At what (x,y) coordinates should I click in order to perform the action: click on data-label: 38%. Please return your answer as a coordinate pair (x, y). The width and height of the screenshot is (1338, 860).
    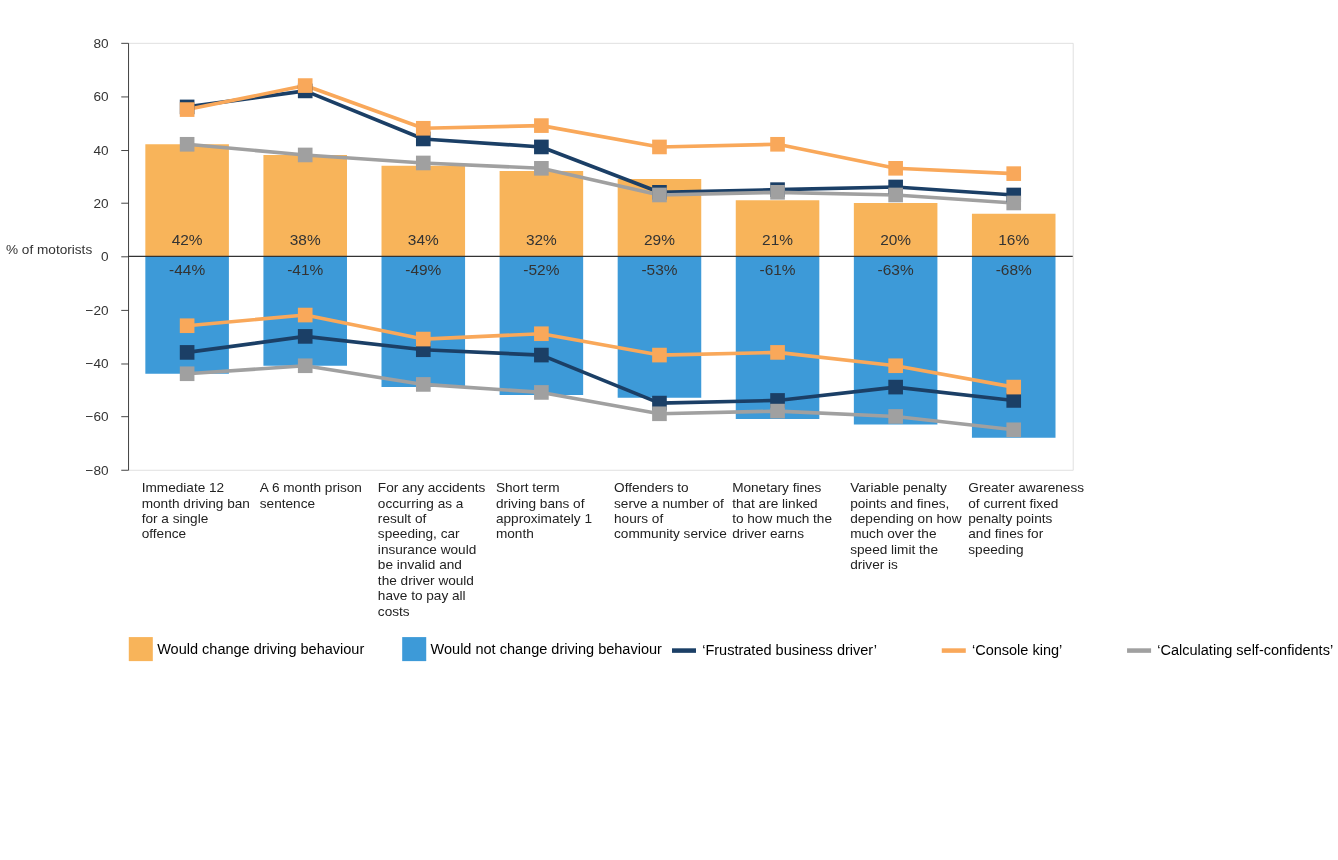
    Looking at the image, I should click on (305, 240).